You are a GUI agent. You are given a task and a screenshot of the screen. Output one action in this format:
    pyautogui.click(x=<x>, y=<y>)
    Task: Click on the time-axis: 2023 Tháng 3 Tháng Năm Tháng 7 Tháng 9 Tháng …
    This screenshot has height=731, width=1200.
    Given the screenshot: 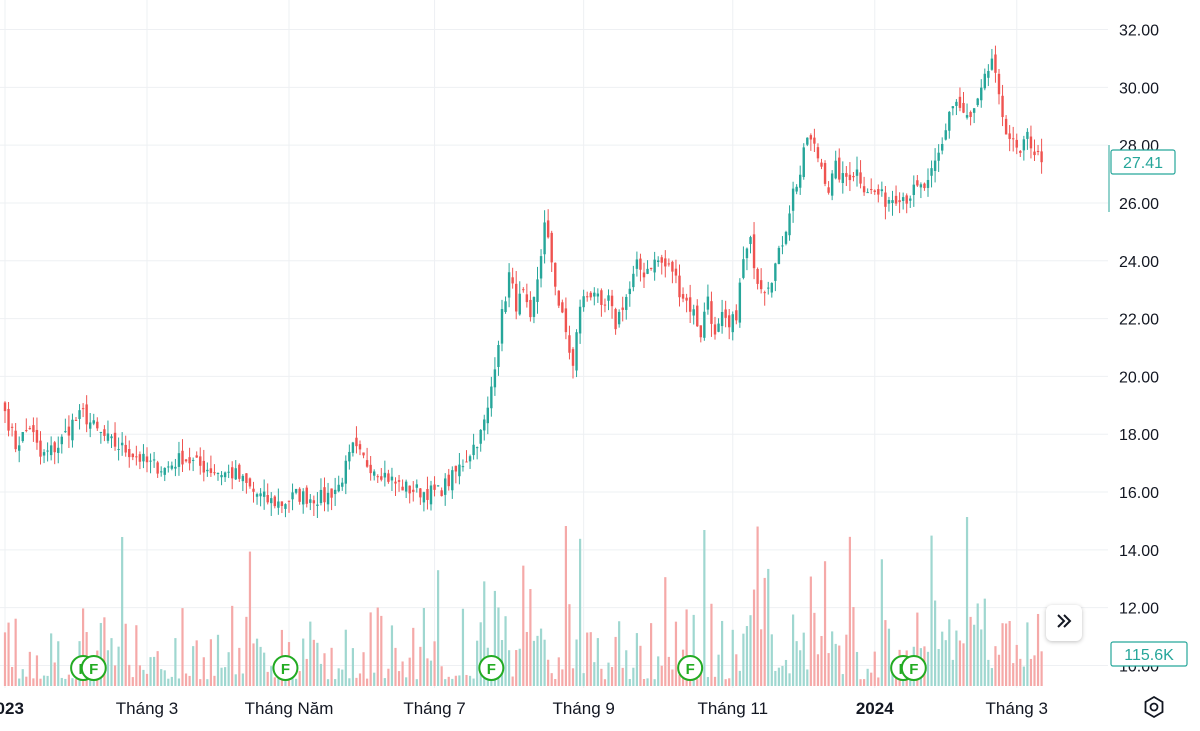 What is the action you would take?
    pyautogui.click(x=524, y=708)
    